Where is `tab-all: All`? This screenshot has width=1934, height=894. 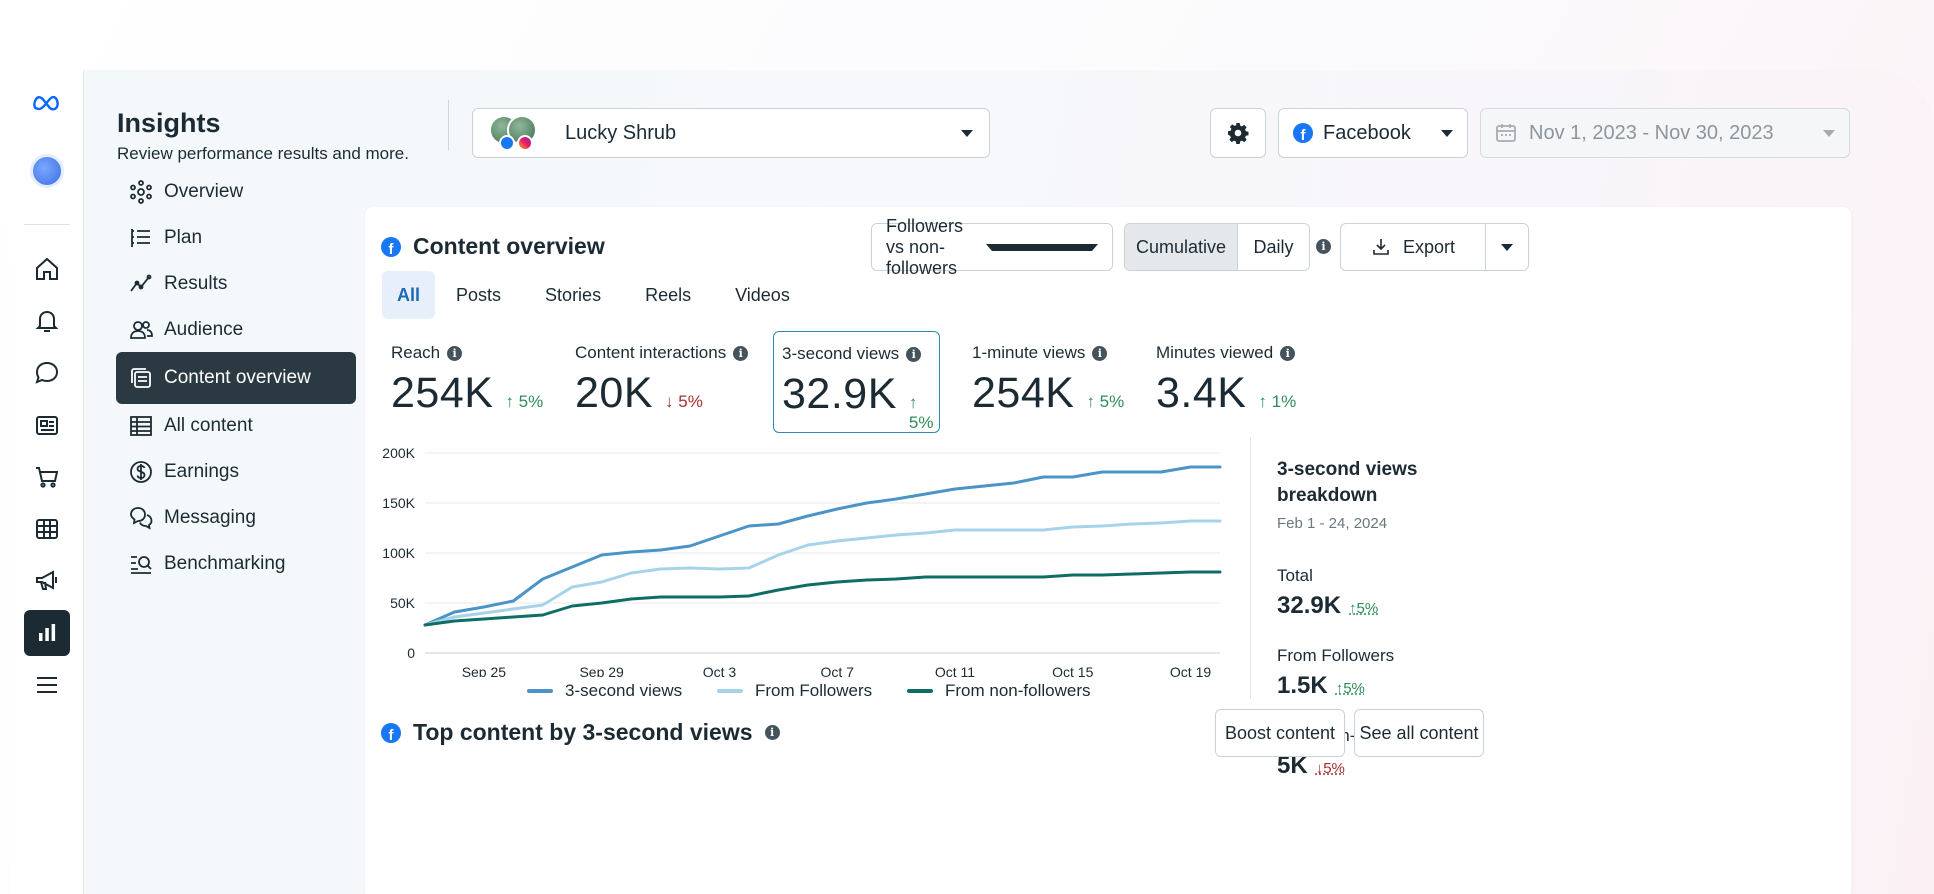 tab-all: All is located at coordinates (409, 295).